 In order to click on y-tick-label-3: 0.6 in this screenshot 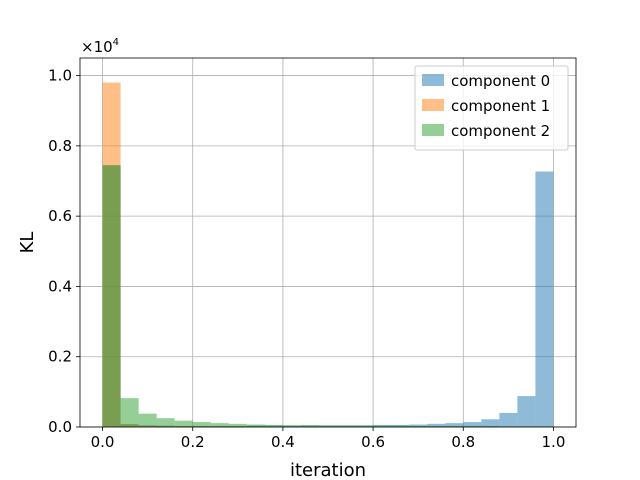, I will do `click(60, 216)`.